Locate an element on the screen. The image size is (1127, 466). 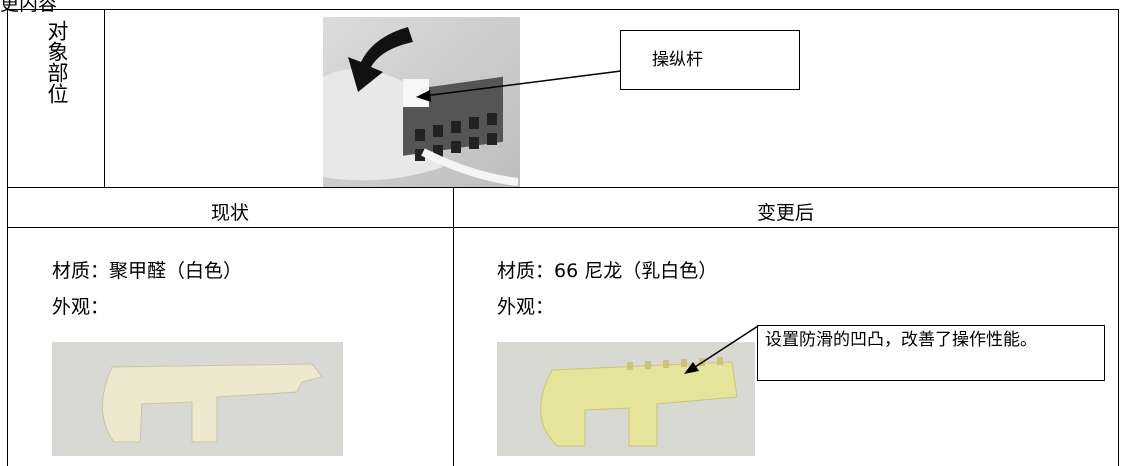
old-part-photo is located at coordinates (197, 399).